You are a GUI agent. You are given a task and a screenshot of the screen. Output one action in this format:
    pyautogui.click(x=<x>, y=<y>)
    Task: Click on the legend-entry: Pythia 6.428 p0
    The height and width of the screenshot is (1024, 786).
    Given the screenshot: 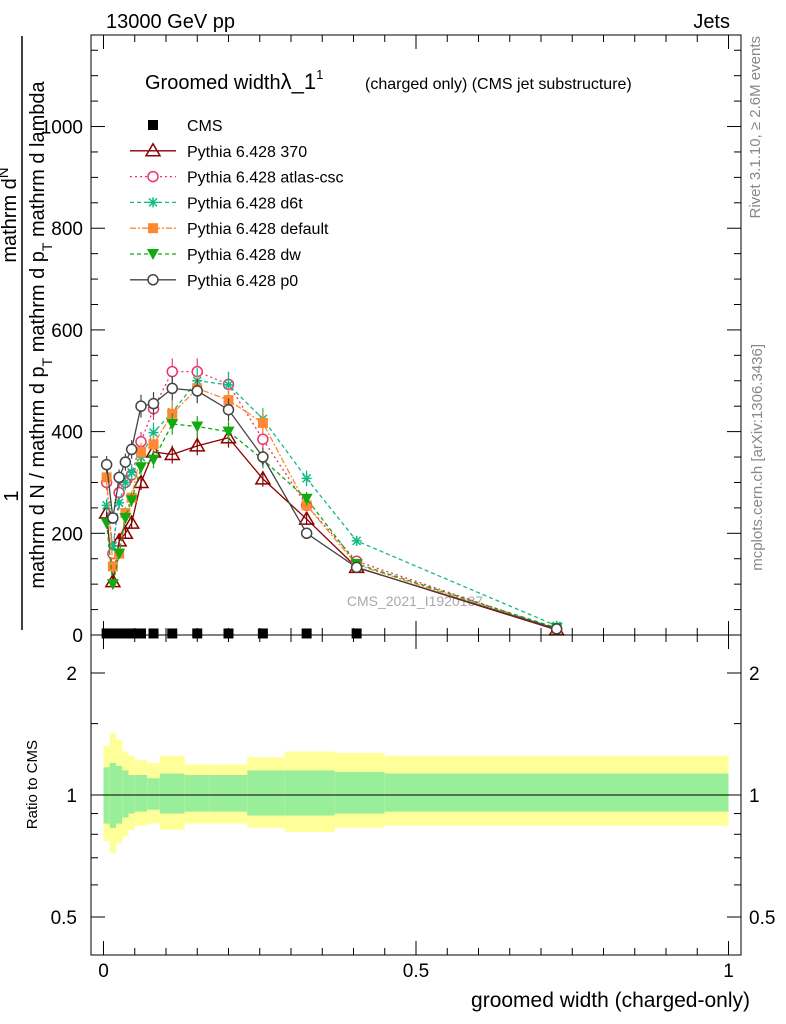 What is the action you would take?
    pyautogui.click(x=214, y=281)
    